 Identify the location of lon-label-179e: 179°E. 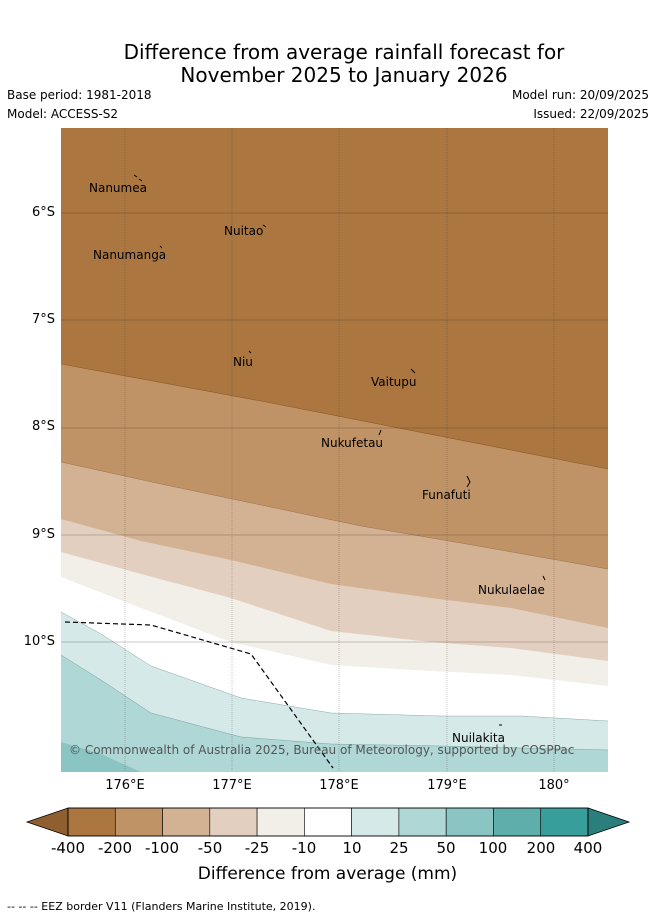
(447, 785).